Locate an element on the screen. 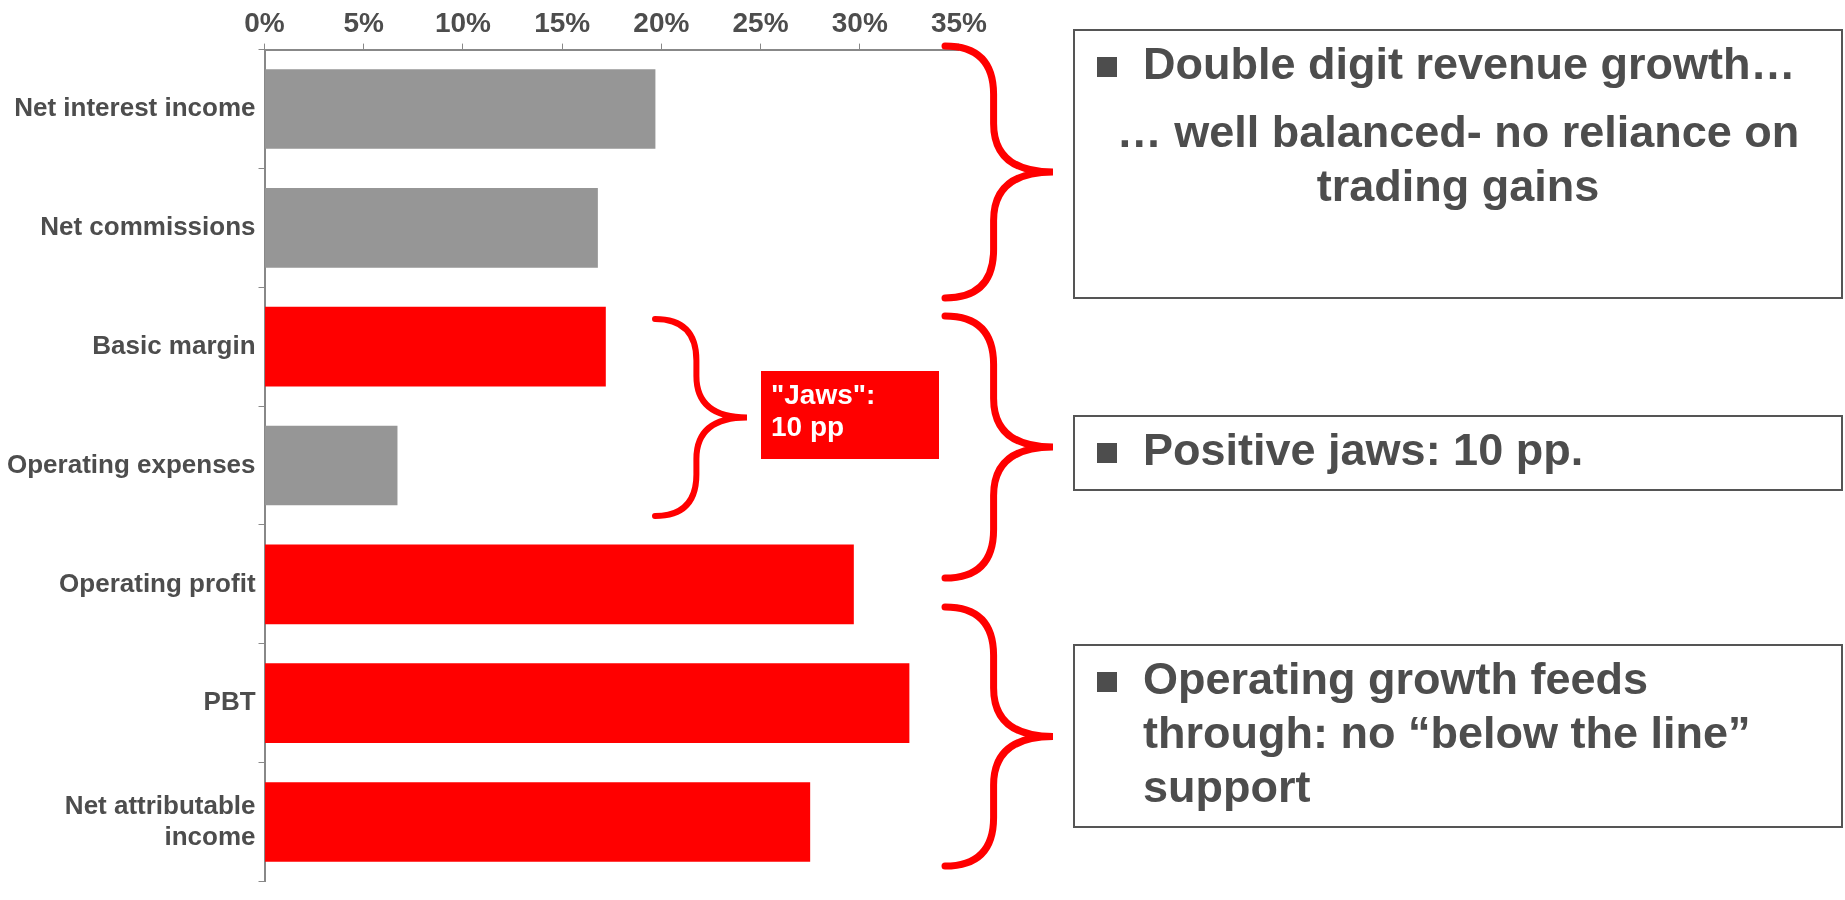  x-tick-label: 10% is located at coordinates (463, 22).